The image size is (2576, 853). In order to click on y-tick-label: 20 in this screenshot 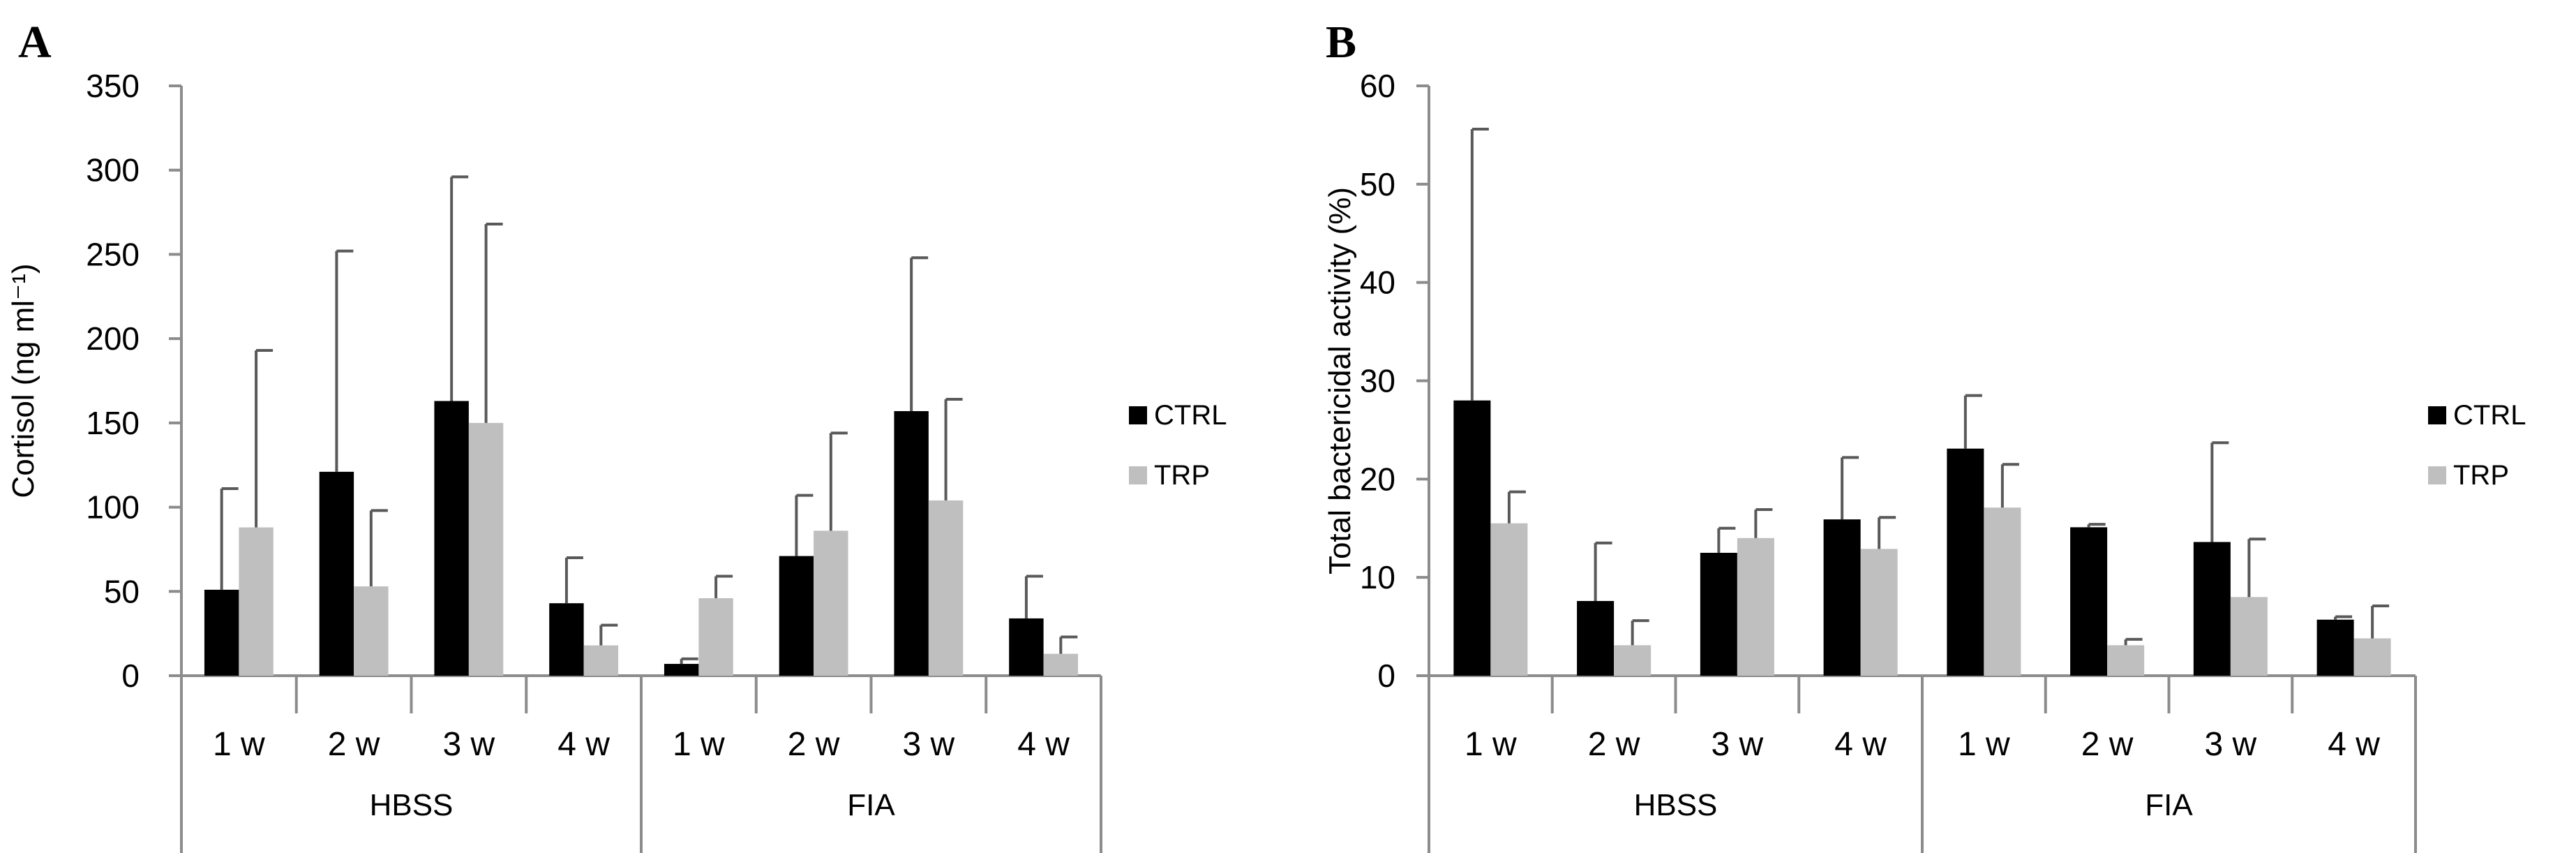, I will do `click(1377, 479)`.